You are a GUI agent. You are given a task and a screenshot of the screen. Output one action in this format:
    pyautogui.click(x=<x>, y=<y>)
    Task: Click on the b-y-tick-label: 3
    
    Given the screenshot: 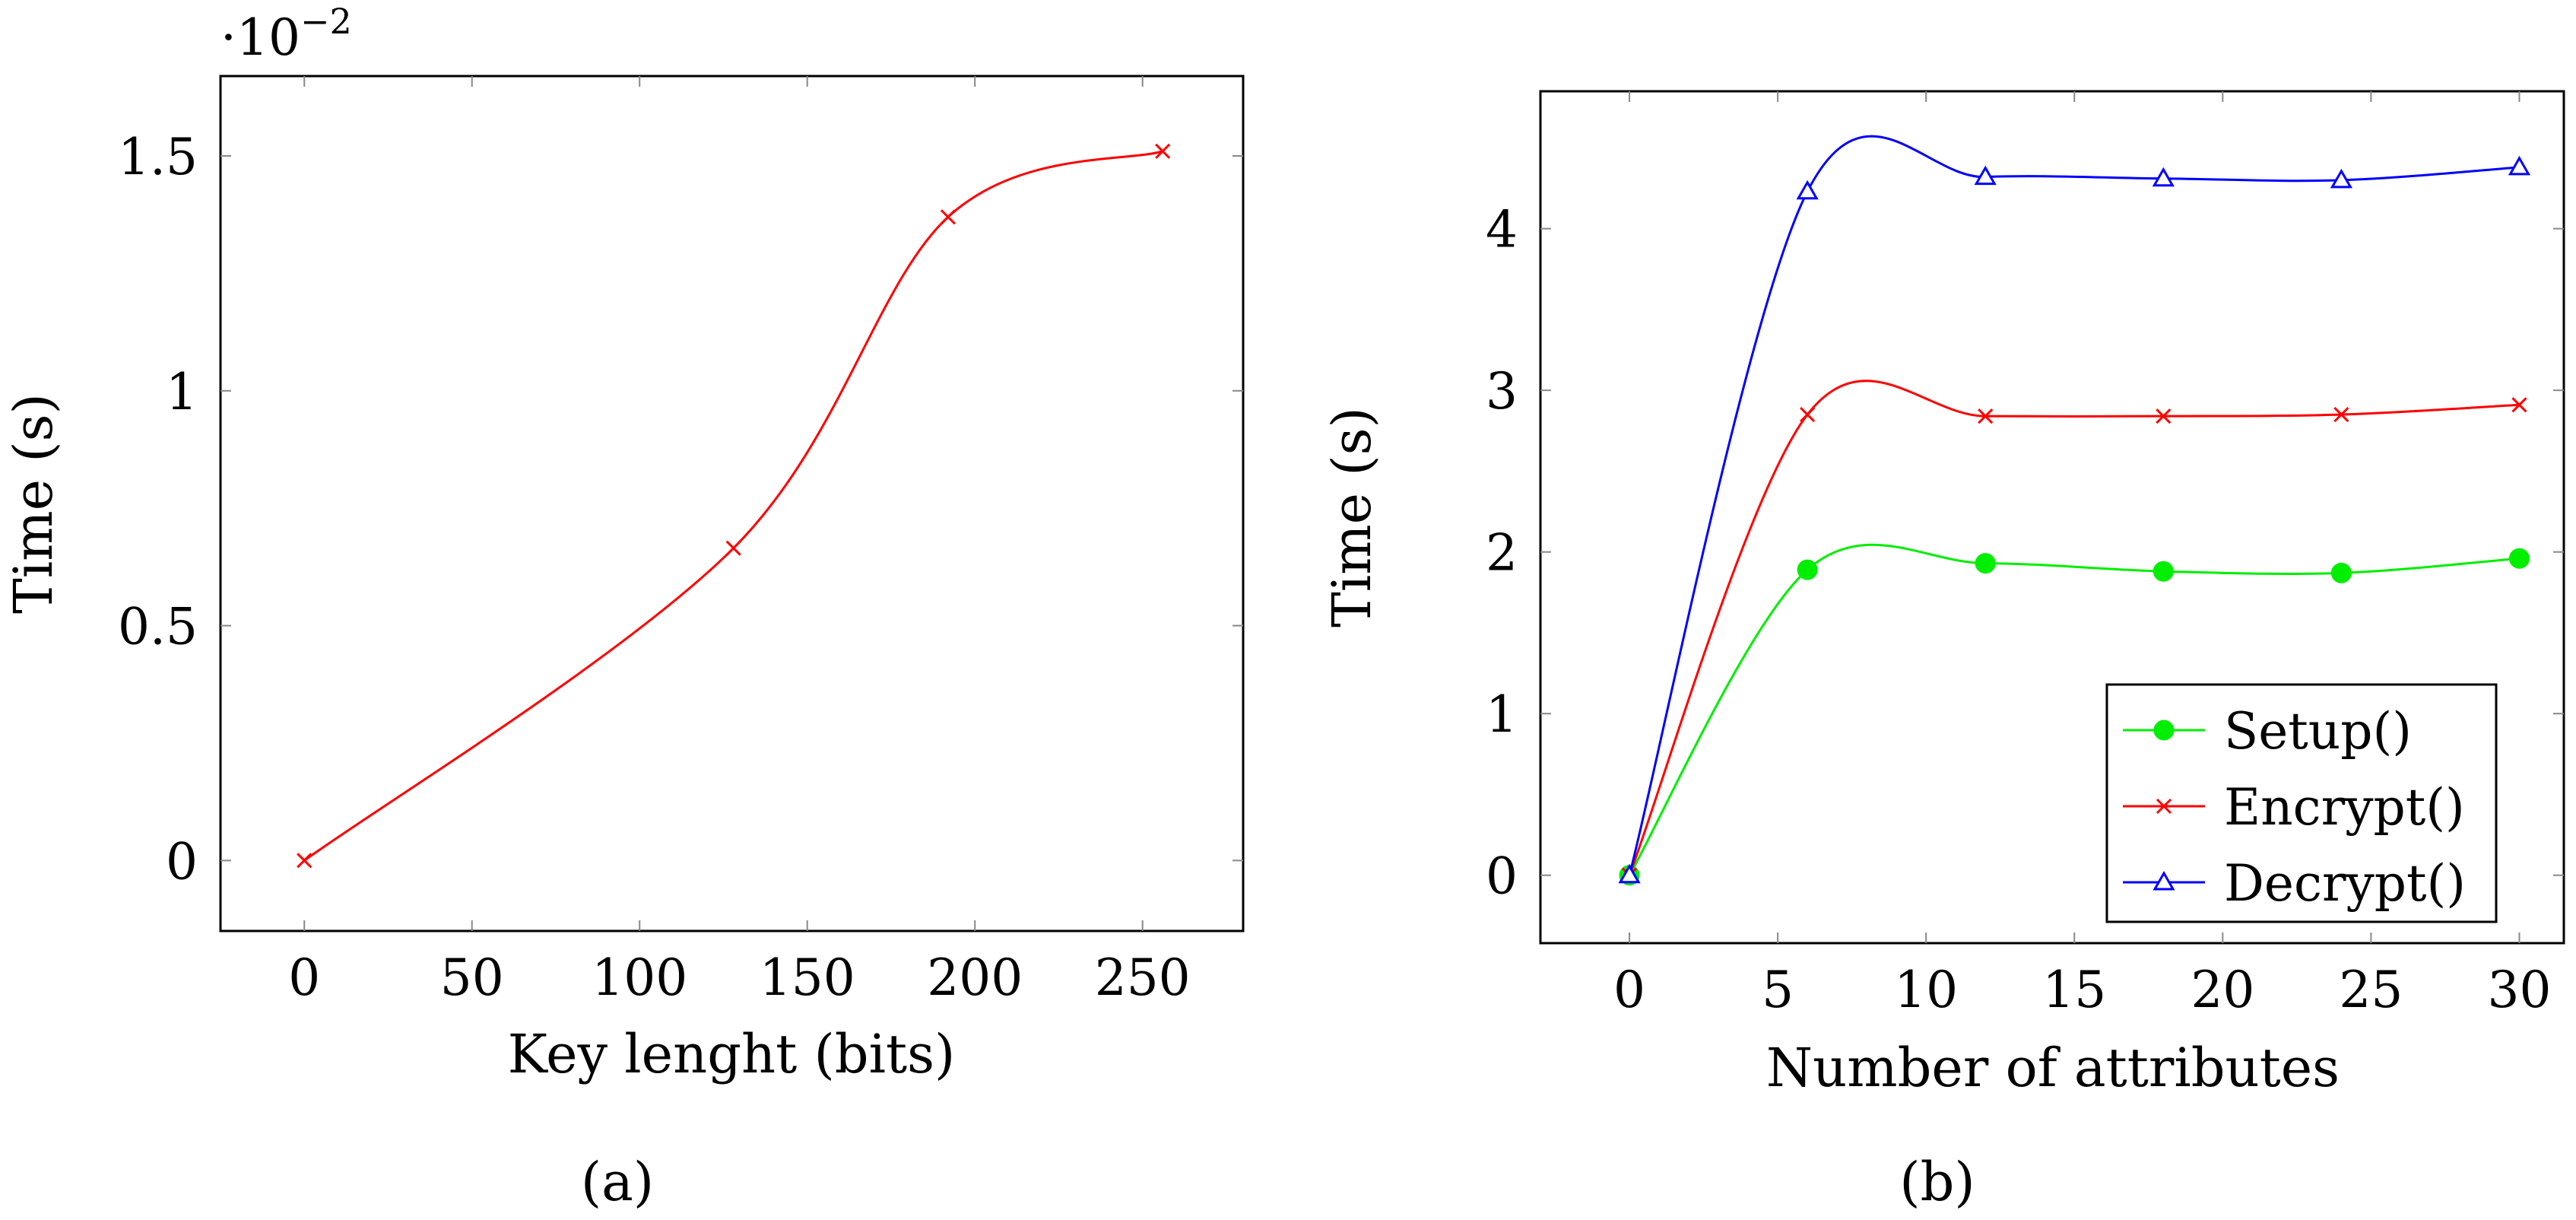 What is the action you would take?
    pyautogui.click(x=1502, y=392)
    